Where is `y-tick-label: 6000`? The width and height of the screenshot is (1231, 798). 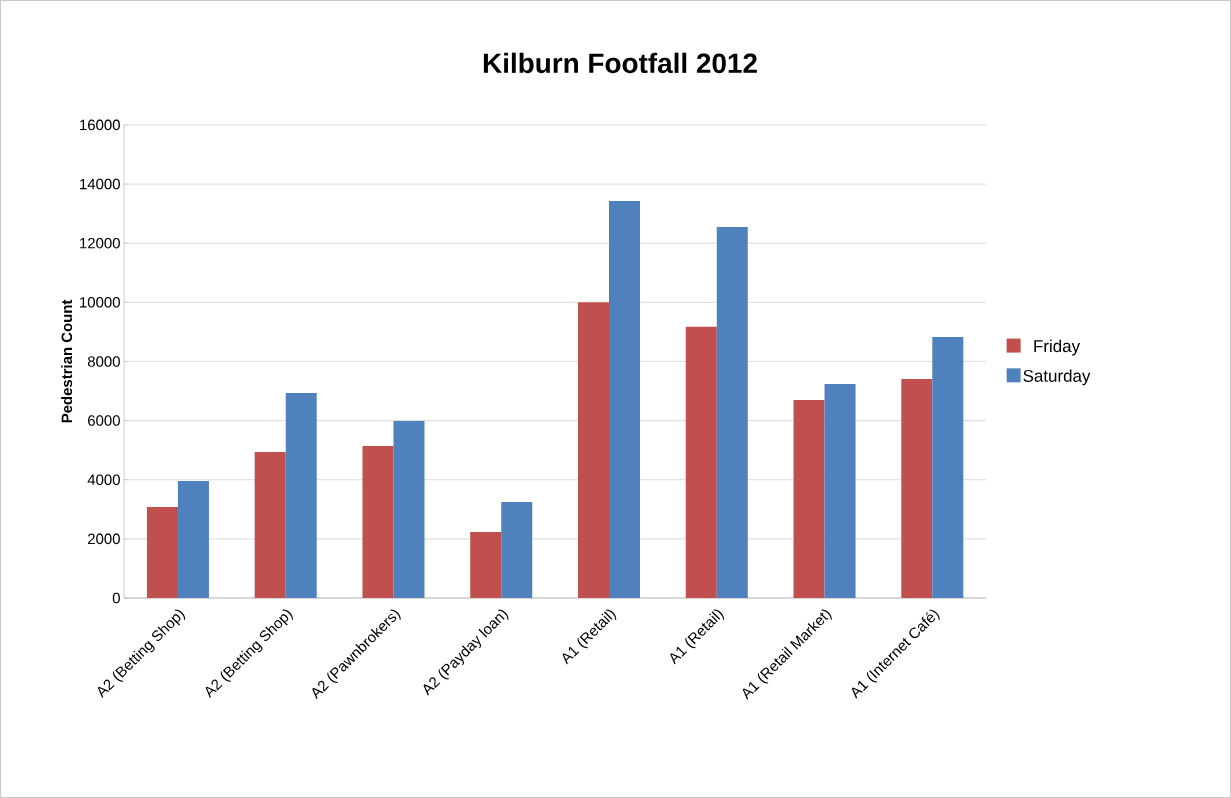
y-tick-label: 6000 is located at coordinates (104, 420).